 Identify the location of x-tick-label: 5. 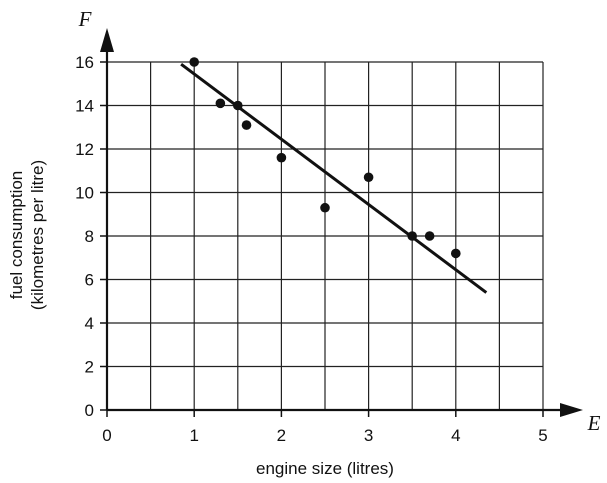
(542, 435).